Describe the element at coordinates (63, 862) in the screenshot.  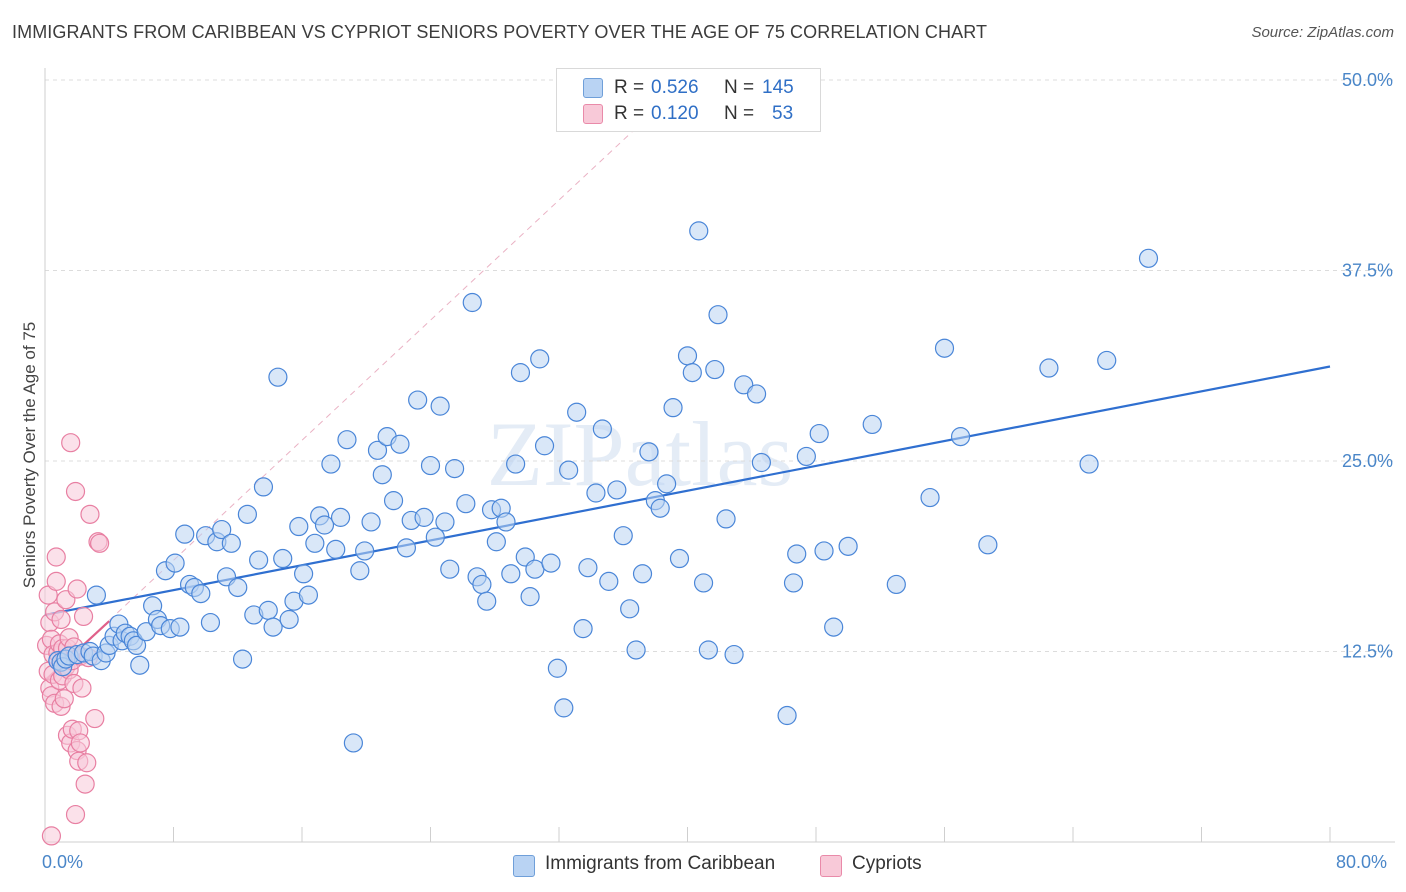
I see `x-tick-label-min: 0.0%` at that location.